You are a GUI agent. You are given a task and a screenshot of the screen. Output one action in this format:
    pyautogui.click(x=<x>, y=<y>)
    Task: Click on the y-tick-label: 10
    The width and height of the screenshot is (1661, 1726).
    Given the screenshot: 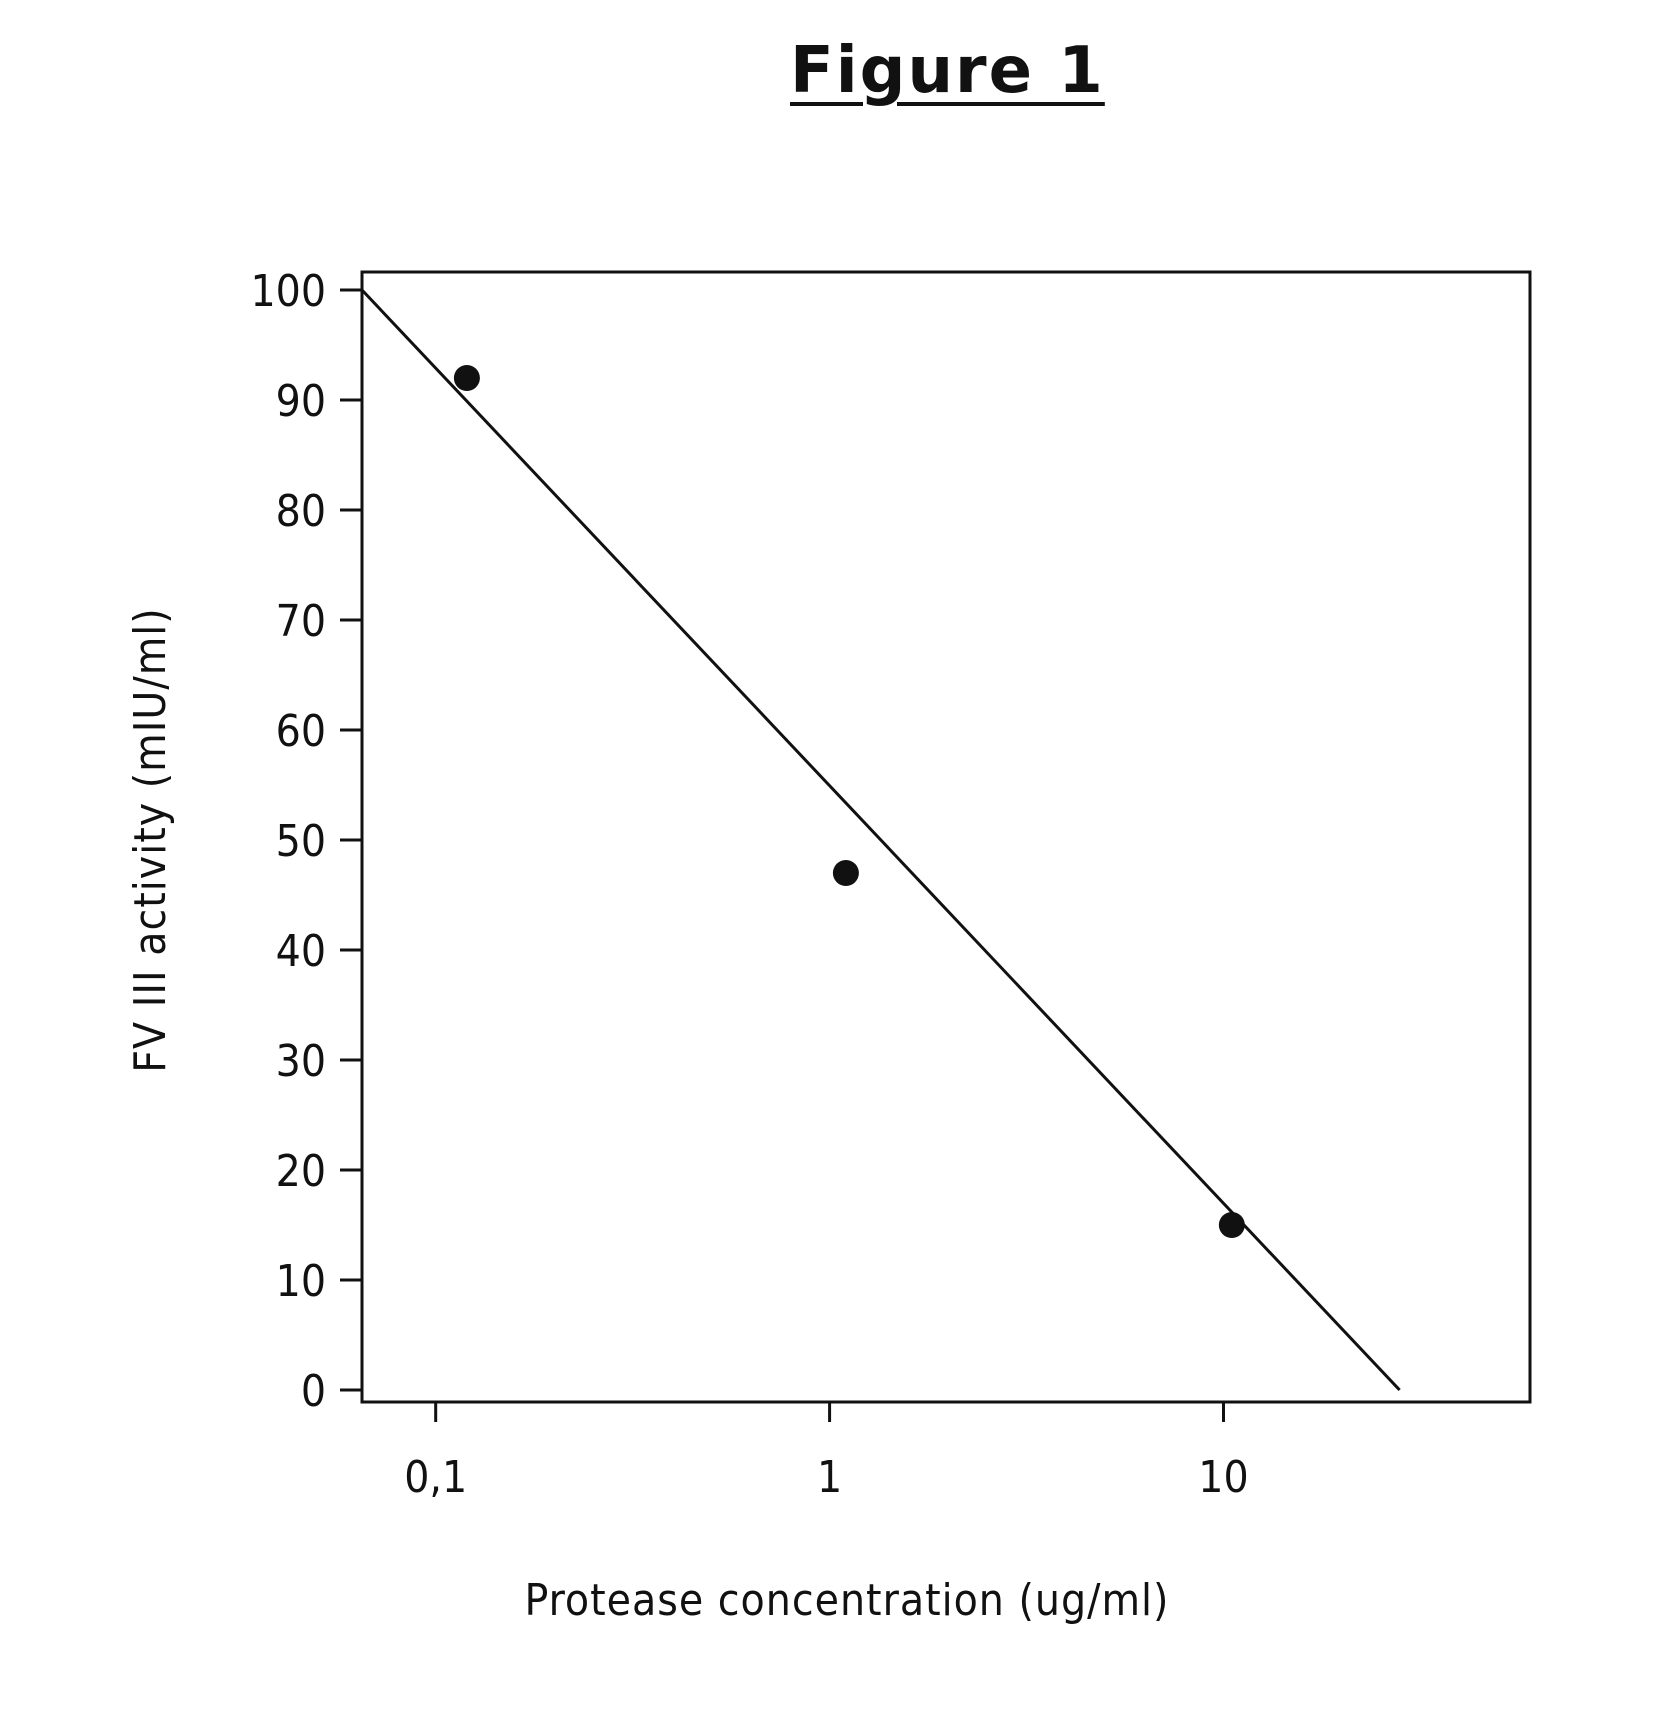 What is the action you would take?
    pyautogui.click(x=301, y=1281)
    